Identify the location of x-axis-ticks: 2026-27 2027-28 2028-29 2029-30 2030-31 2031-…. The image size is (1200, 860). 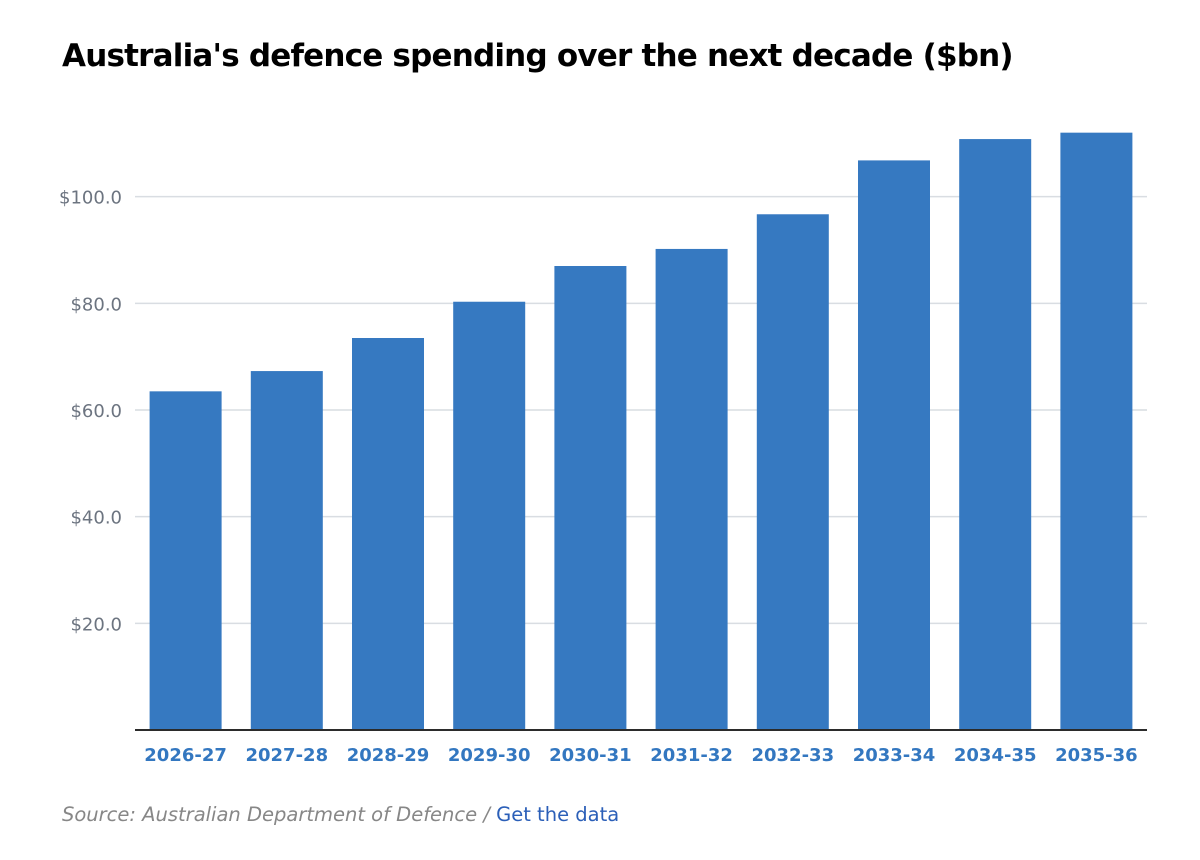
(640, 755).